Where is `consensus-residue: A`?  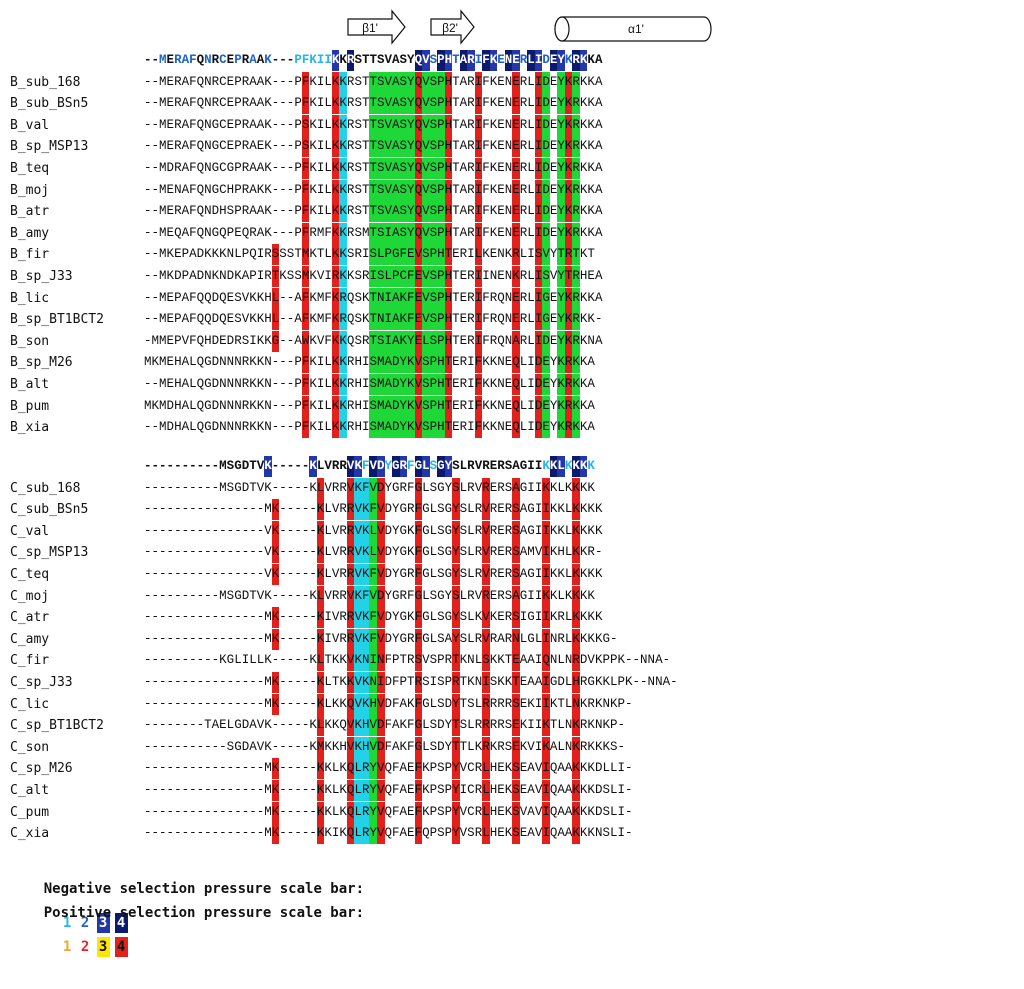
consensus-residue: A is located at coordinates (253, 60).